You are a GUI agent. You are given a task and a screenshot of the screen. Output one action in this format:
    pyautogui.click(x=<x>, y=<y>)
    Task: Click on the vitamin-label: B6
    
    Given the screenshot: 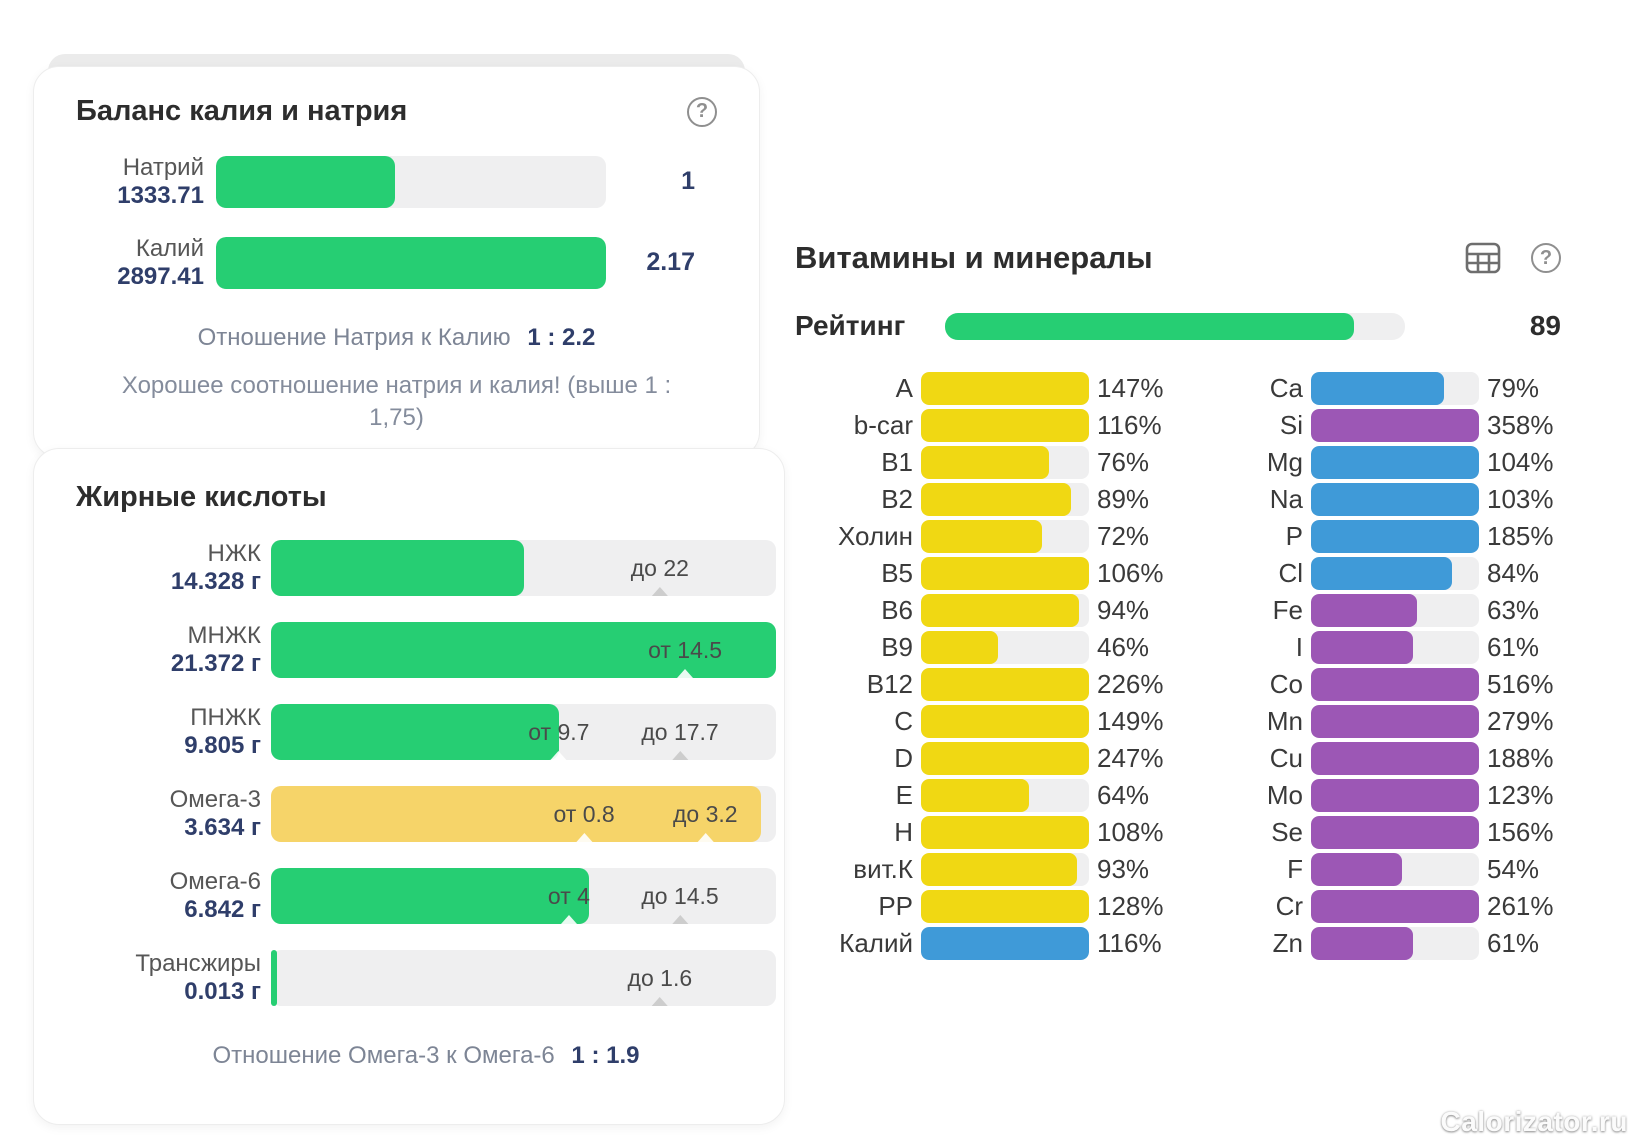 What is the action you would take?
    pyautogui.click(x=897, y=610)
    